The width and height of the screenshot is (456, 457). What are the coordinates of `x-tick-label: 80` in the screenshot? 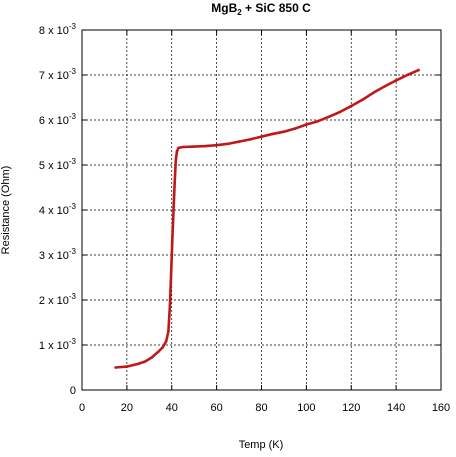 It's located at (261, 408).